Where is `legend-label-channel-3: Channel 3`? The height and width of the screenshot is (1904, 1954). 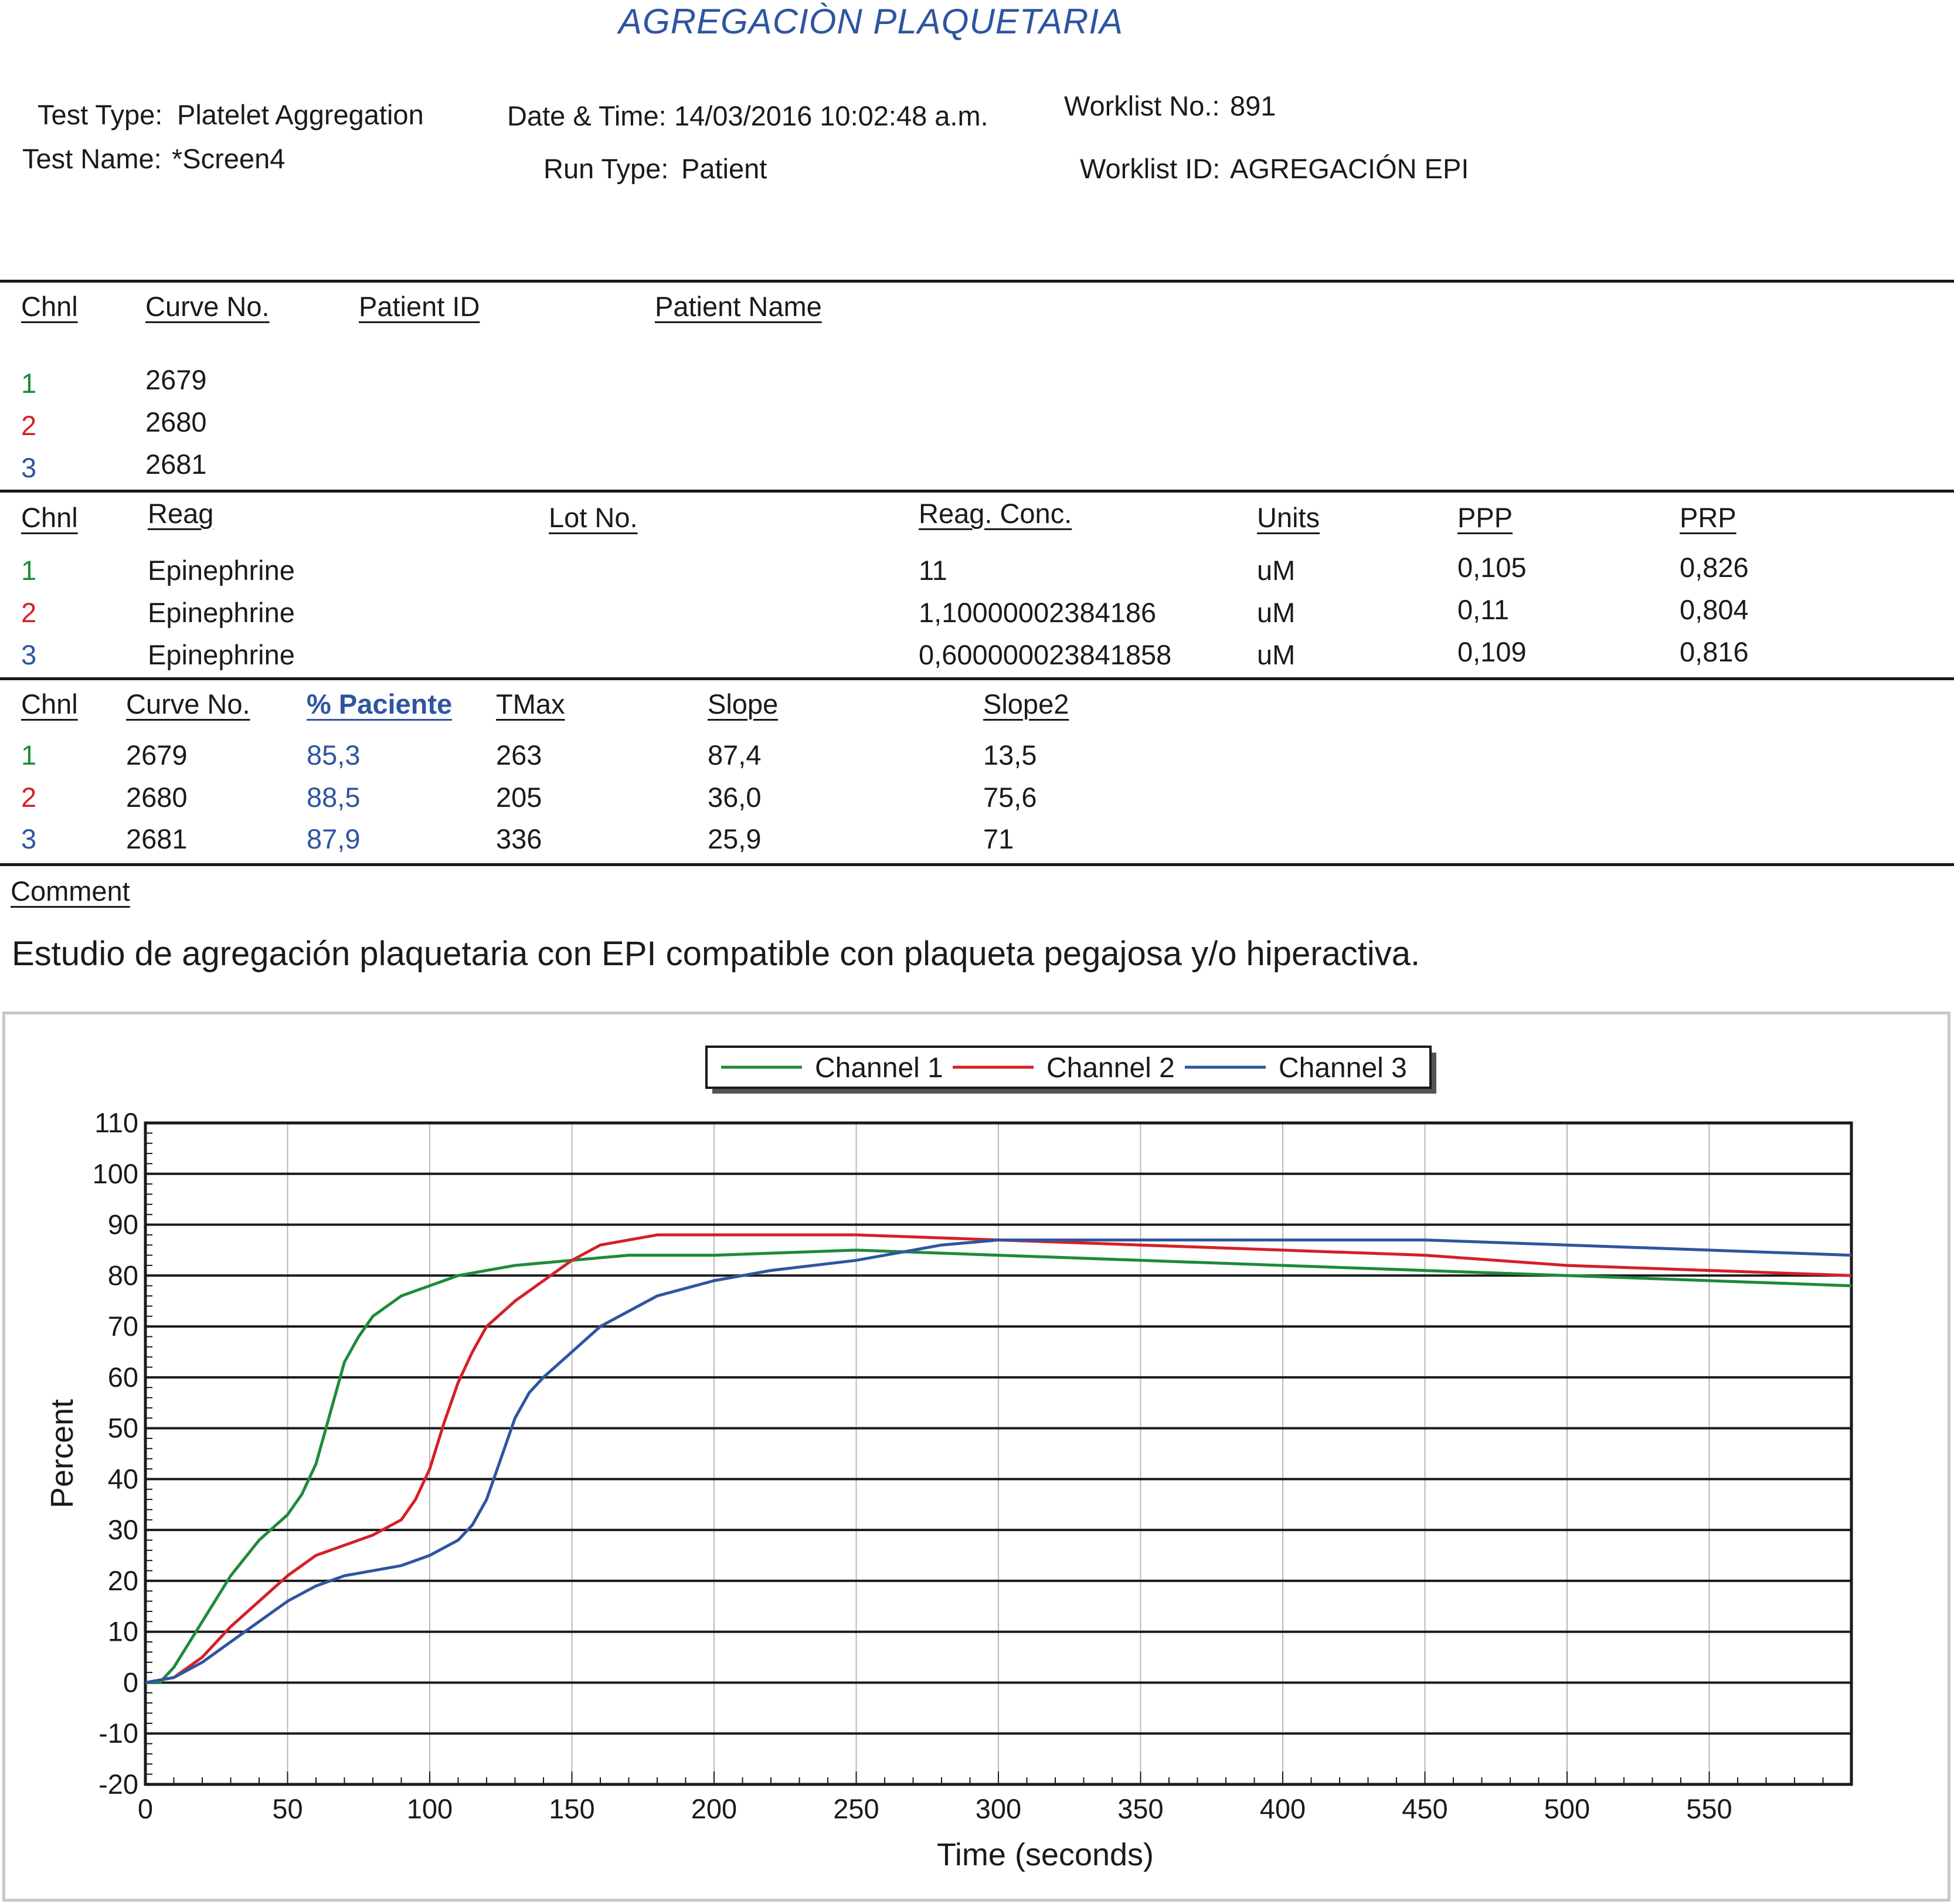 legend-label-channel-3: Channel 3 is located at coordinates (1343, 1068).